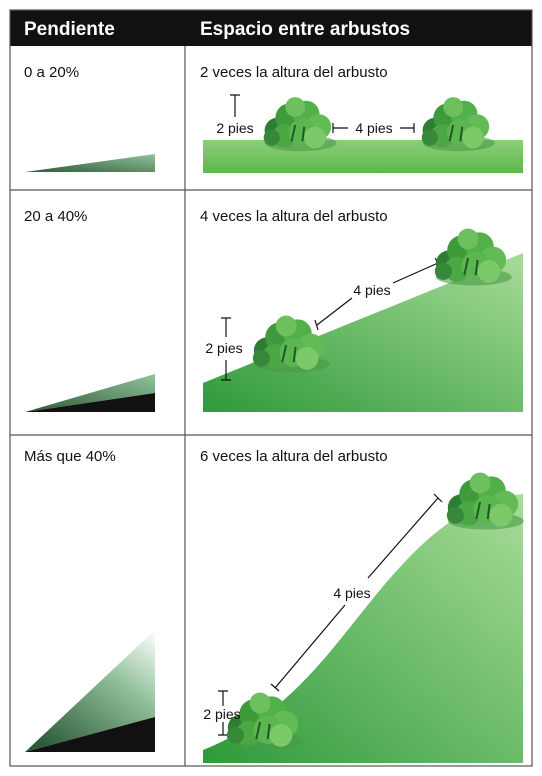  Describe the element at coordinates (51, 72) in the screenshot. I see `slope-cell: 0 a 20%` at that location.